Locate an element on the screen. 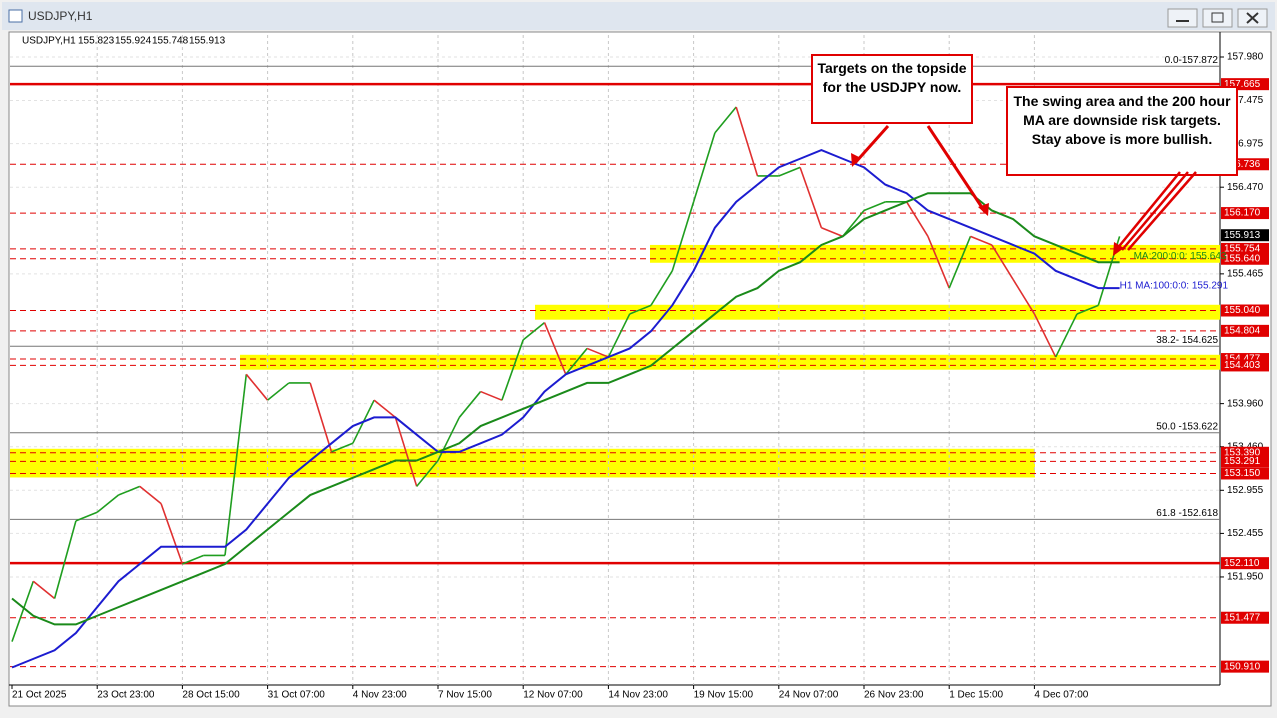 The height and width of the screenshot is (718, 1277). fib-label: 61.8 -152.618 is located at coordinates (1187, 513).